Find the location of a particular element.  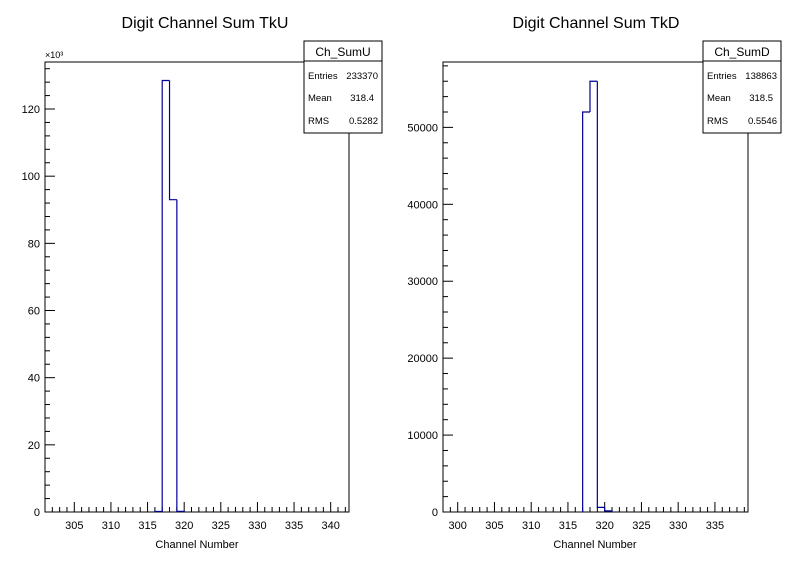

y-tick-label: 30000 is located at coordinates (422, 282).